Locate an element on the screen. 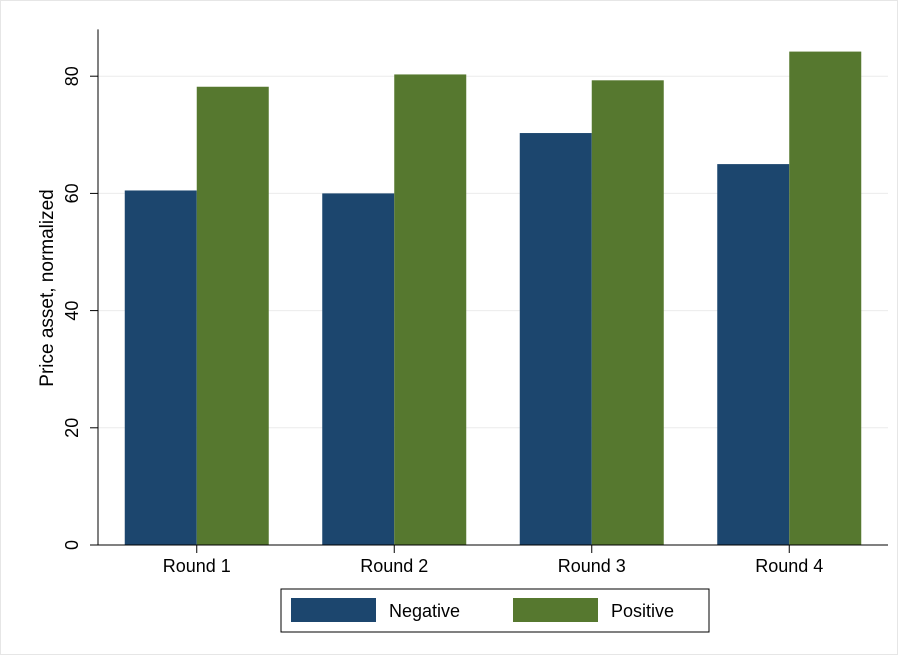  legend-label-positive: Positive is located at coordinates (642, 611).